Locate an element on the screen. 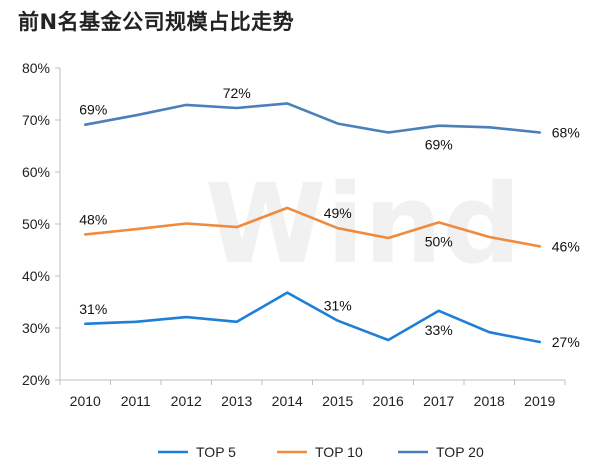 The height and width of the screenshot is (474, 590). y-tick-label: 20% is located at coordinates (36, 380).